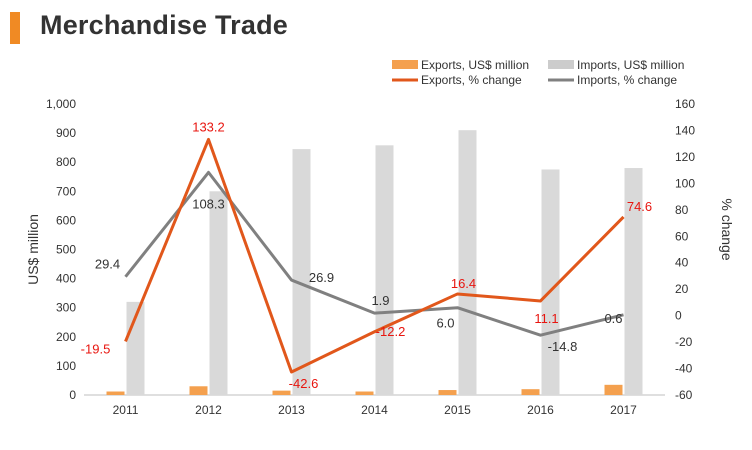 The image size is (752, 450). Describe the element at coordinates (321, 277) in the screenshot. I see `imports-change-label: 26.9` at that location.